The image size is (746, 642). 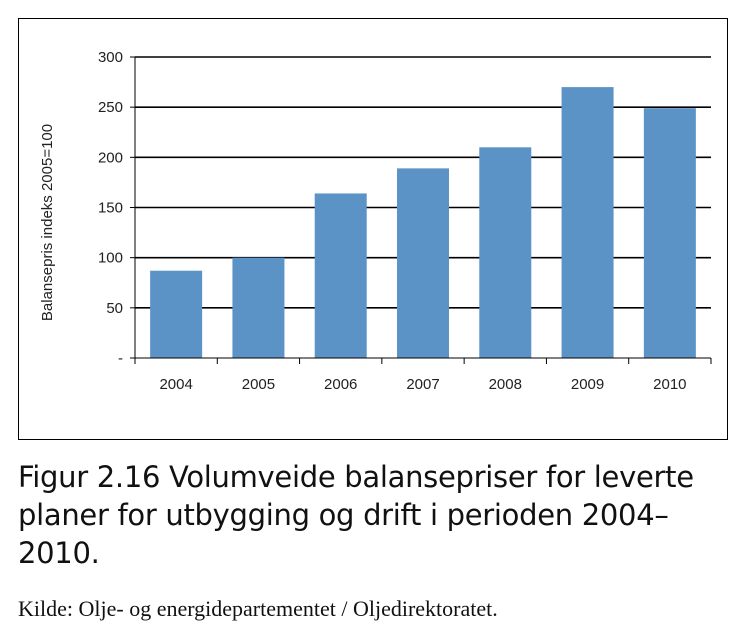 What do you see at coordinates (110, 208) in the screenshot?
I see `y-tick-label: 150` at bounding box center [110, 208].